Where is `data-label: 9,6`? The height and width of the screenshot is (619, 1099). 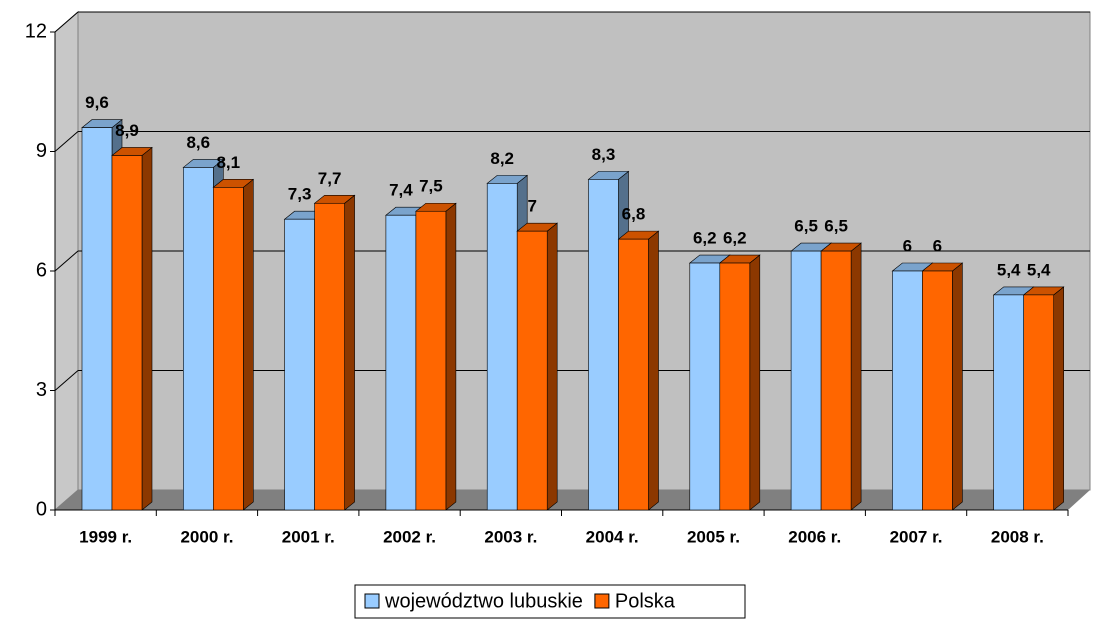 data-label: 9,6 is located at coordinates (97, 102).